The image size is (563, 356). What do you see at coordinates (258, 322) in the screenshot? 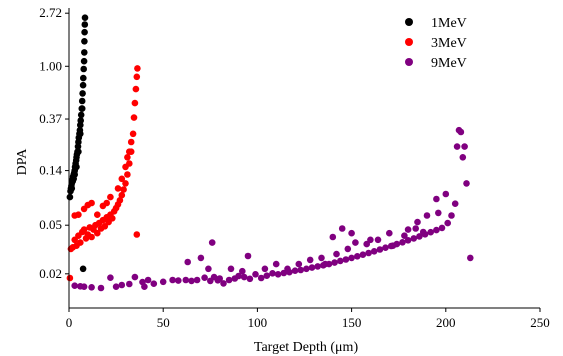
I see `x-tick-label-2: 100` at bounding box center [258, 322].